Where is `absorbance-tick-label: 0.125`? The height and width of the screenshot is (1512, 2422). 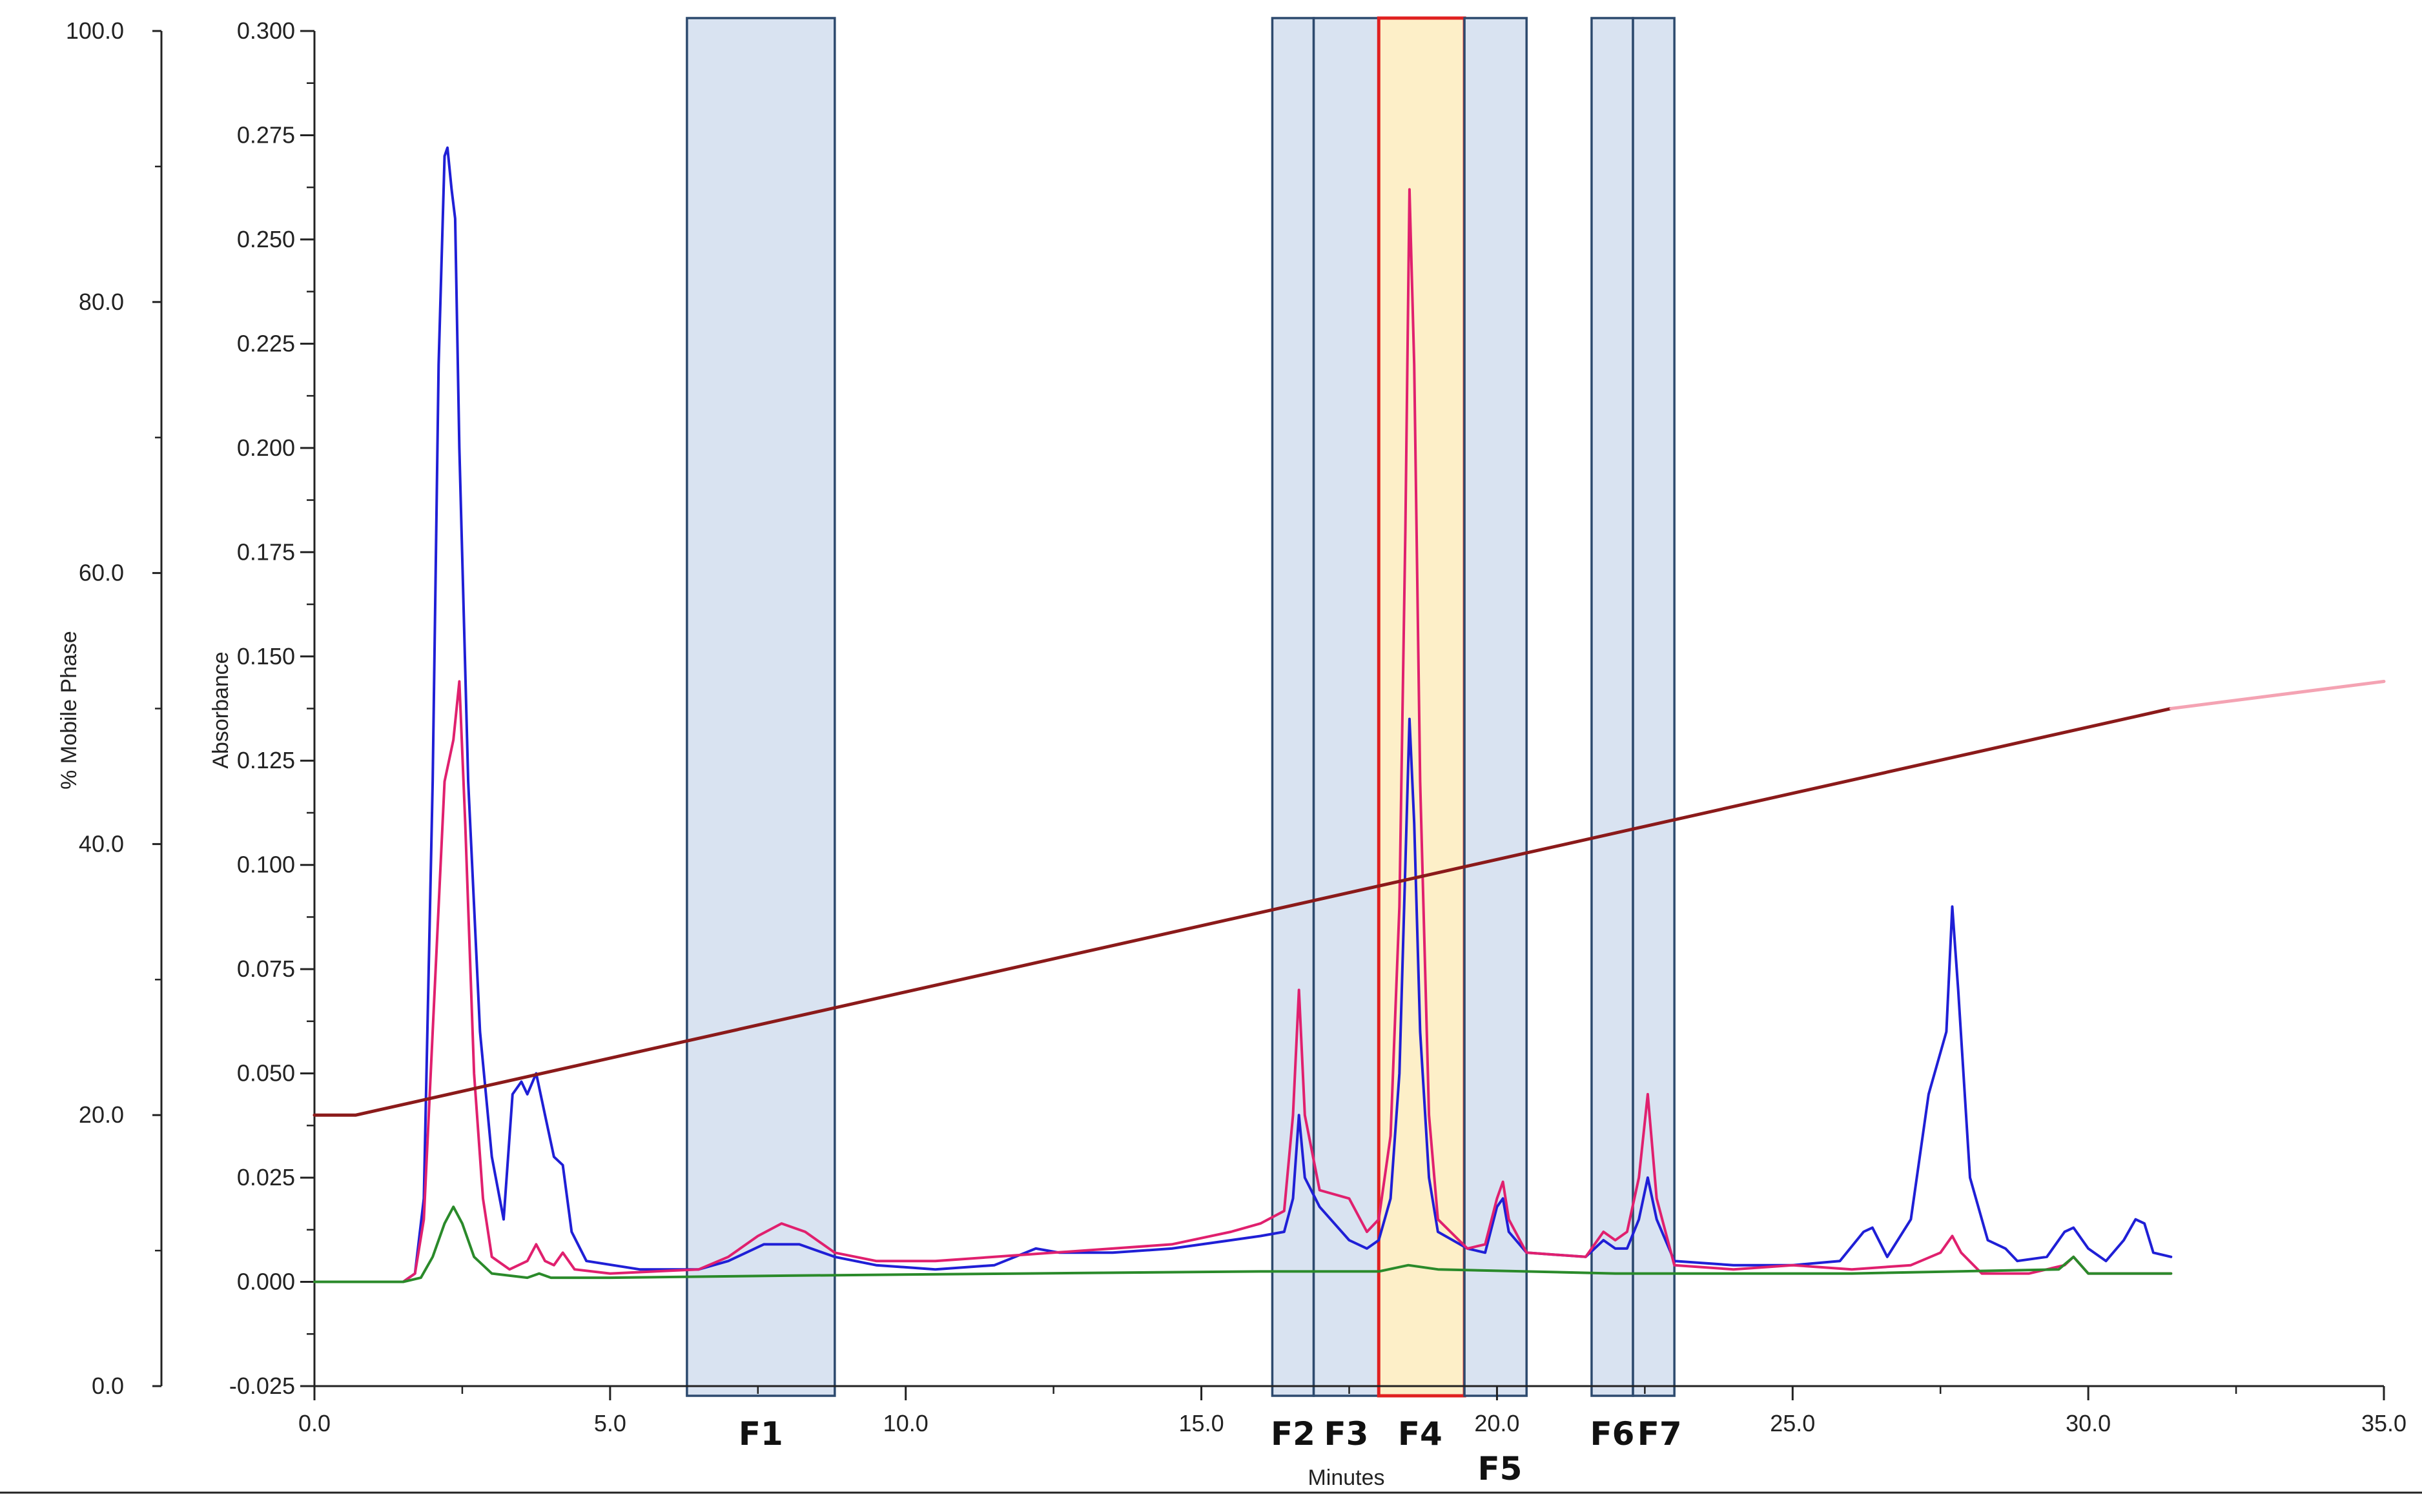 absorbance-tick-label: 0.125 is located at coordinates (266, 760).